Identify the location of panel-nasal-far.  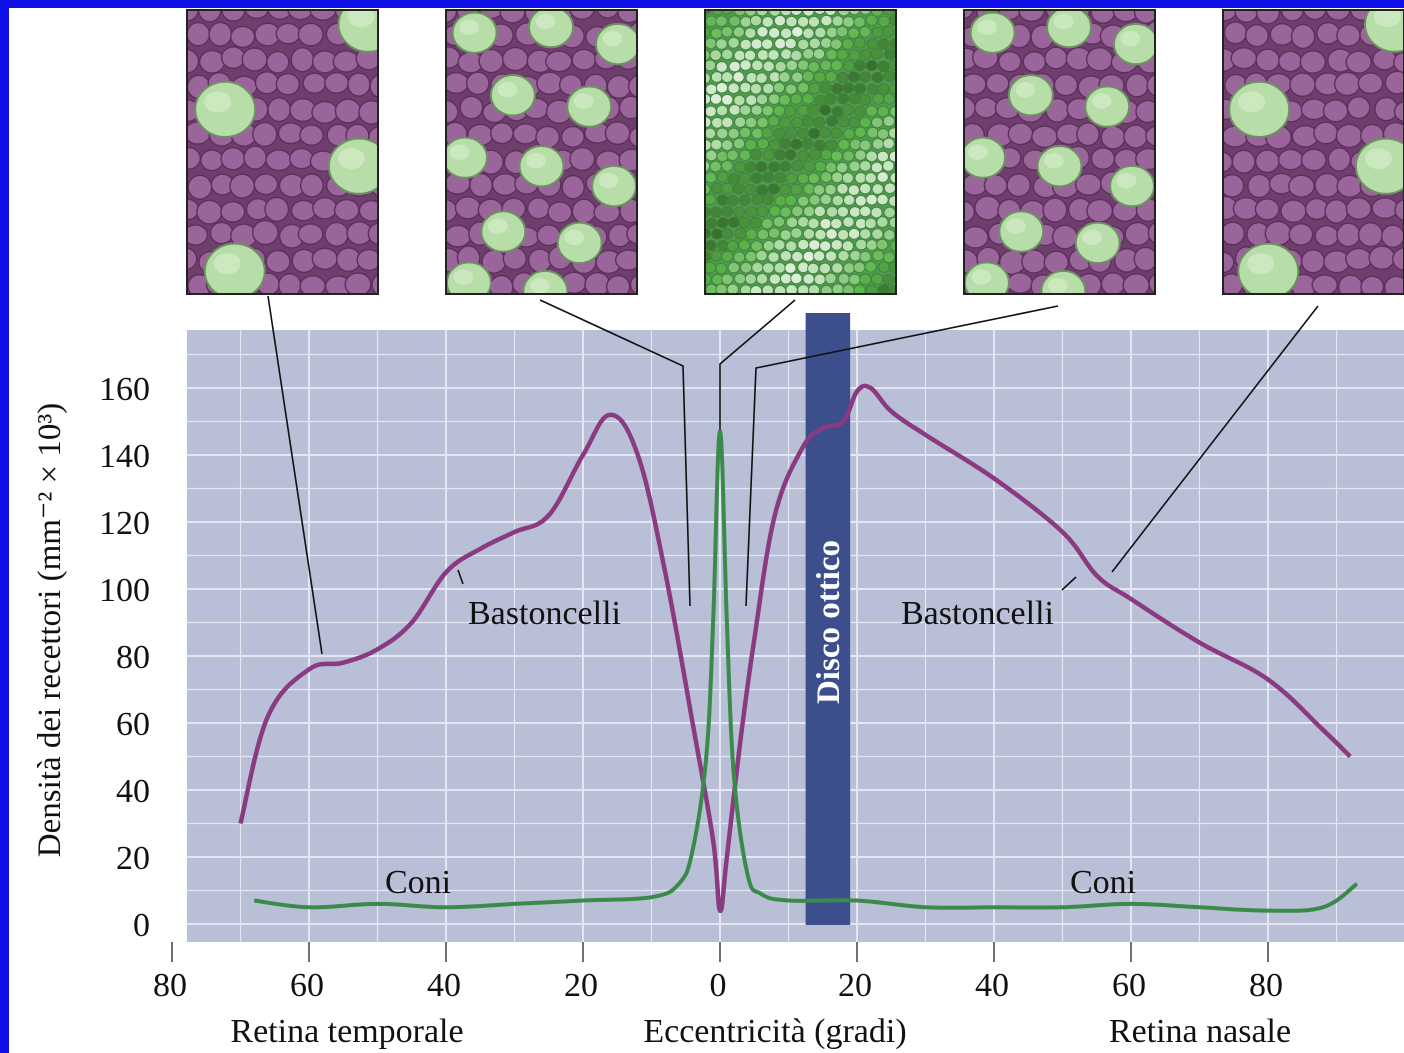
(1313, 152).